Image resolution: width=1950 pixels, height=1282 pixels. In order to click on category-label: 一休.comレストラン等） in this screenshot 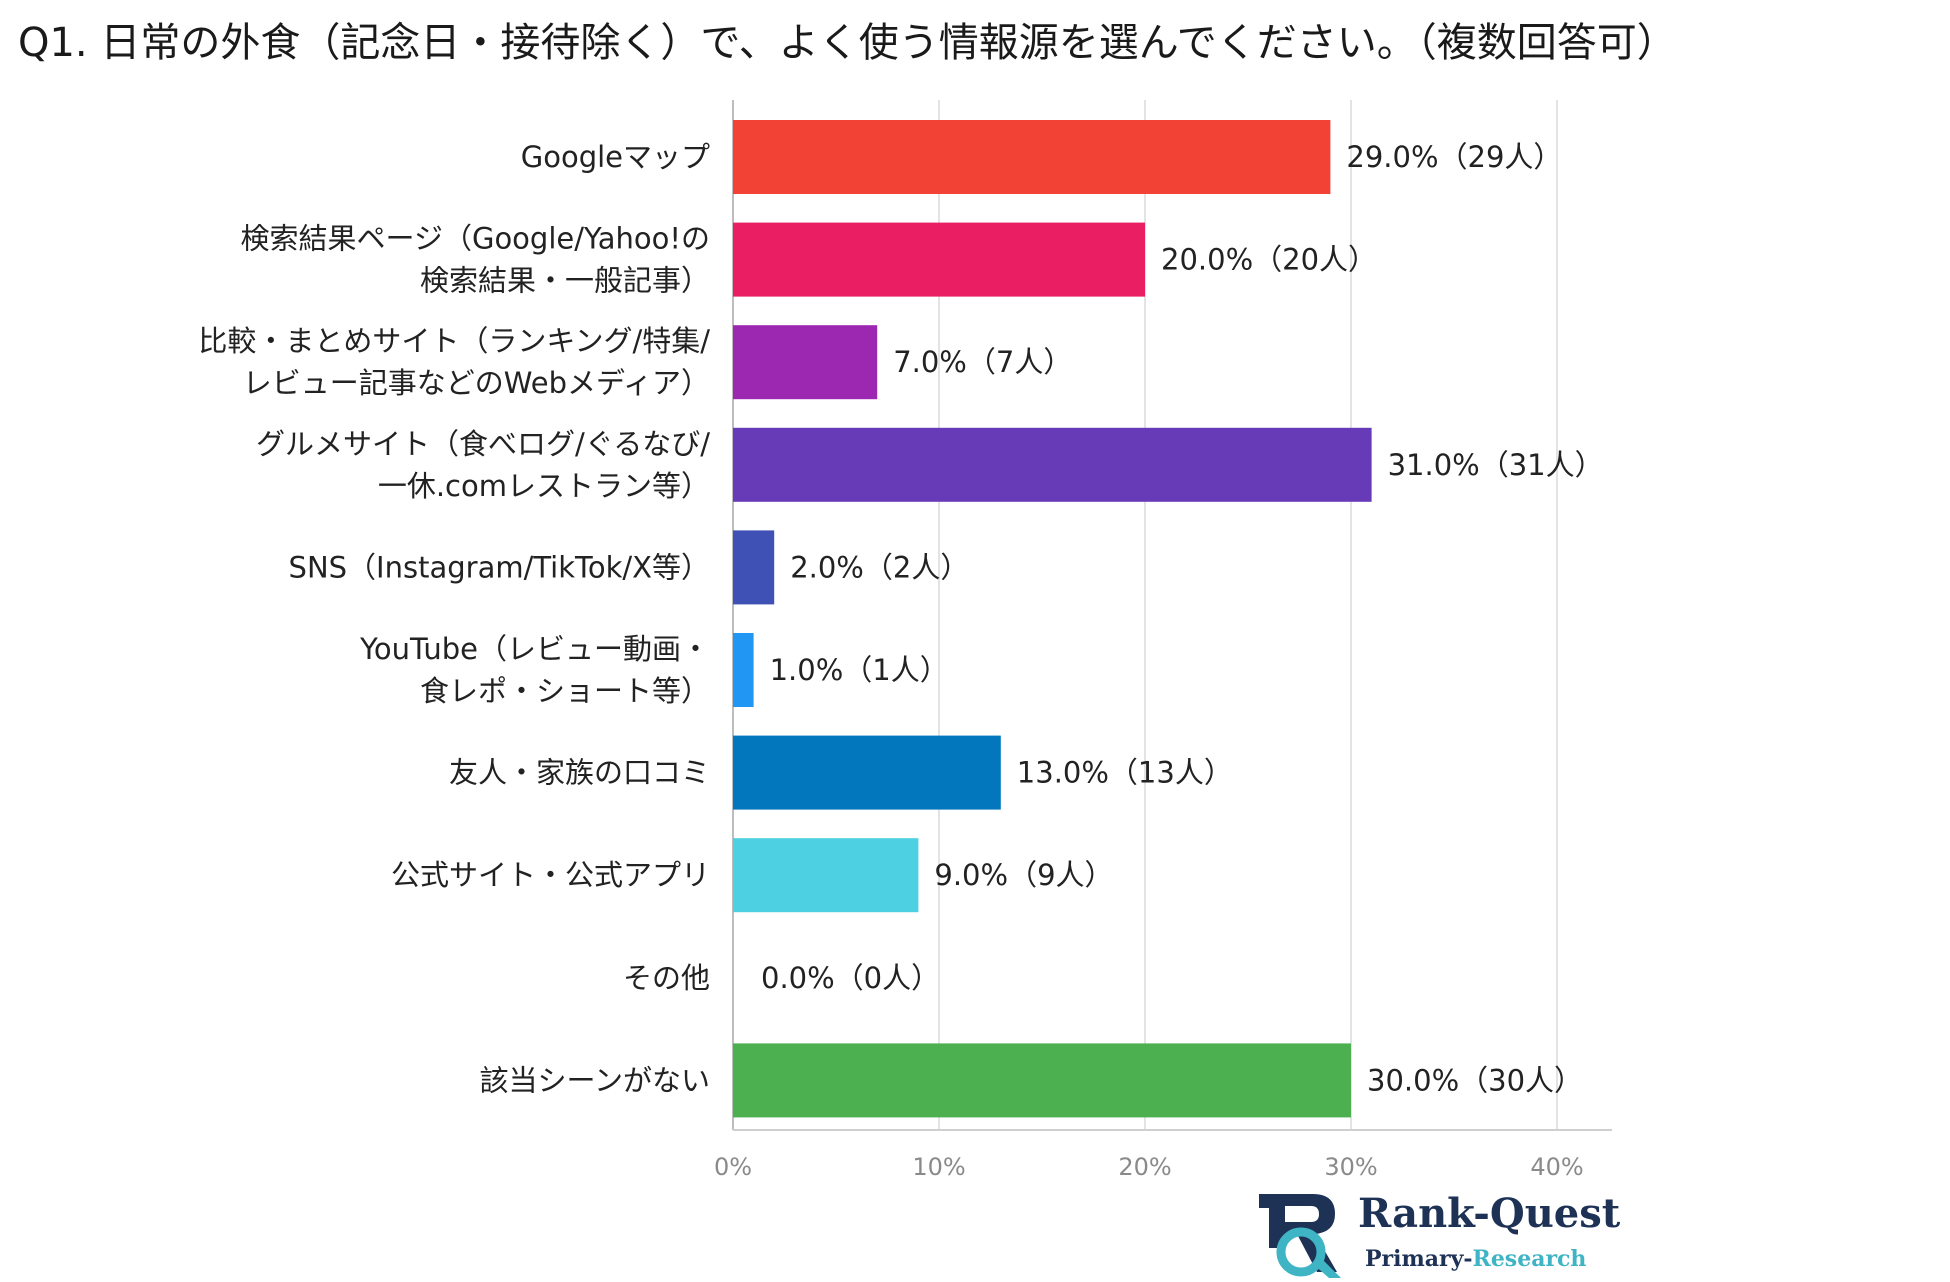, I will do `click(544, 486)`.